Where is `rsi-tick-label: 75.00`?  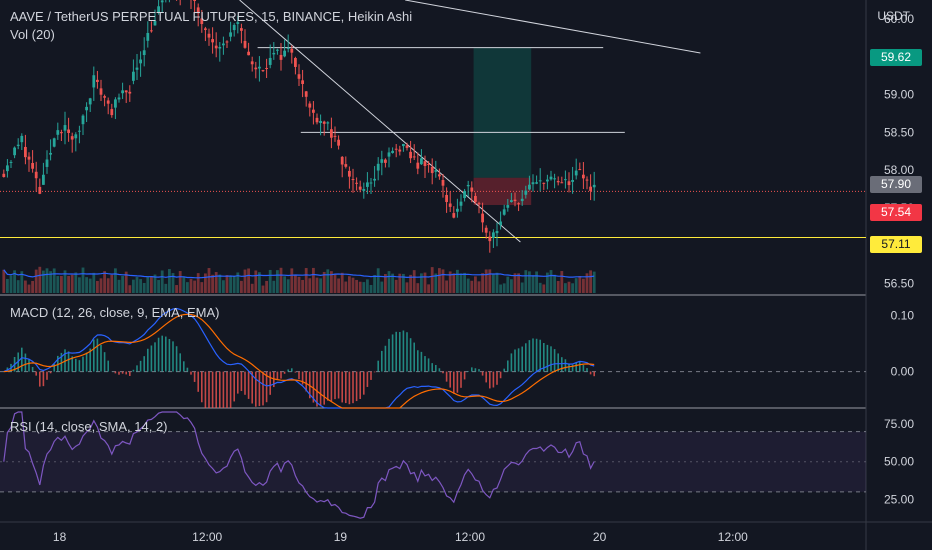 rsi-tick-label: 75.00 is located at coordinates (899, 424).